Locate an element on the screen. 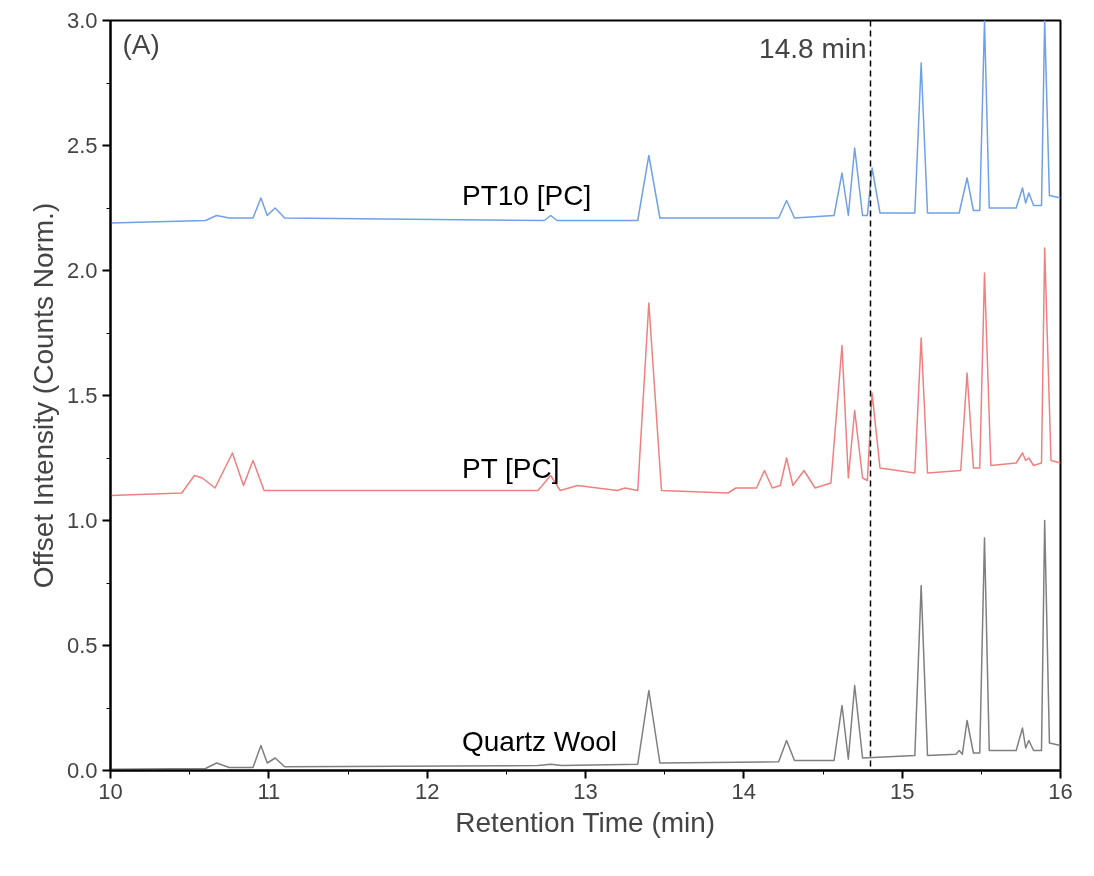  y-tick-label: 0.5 is located at coordinates (82, 645).